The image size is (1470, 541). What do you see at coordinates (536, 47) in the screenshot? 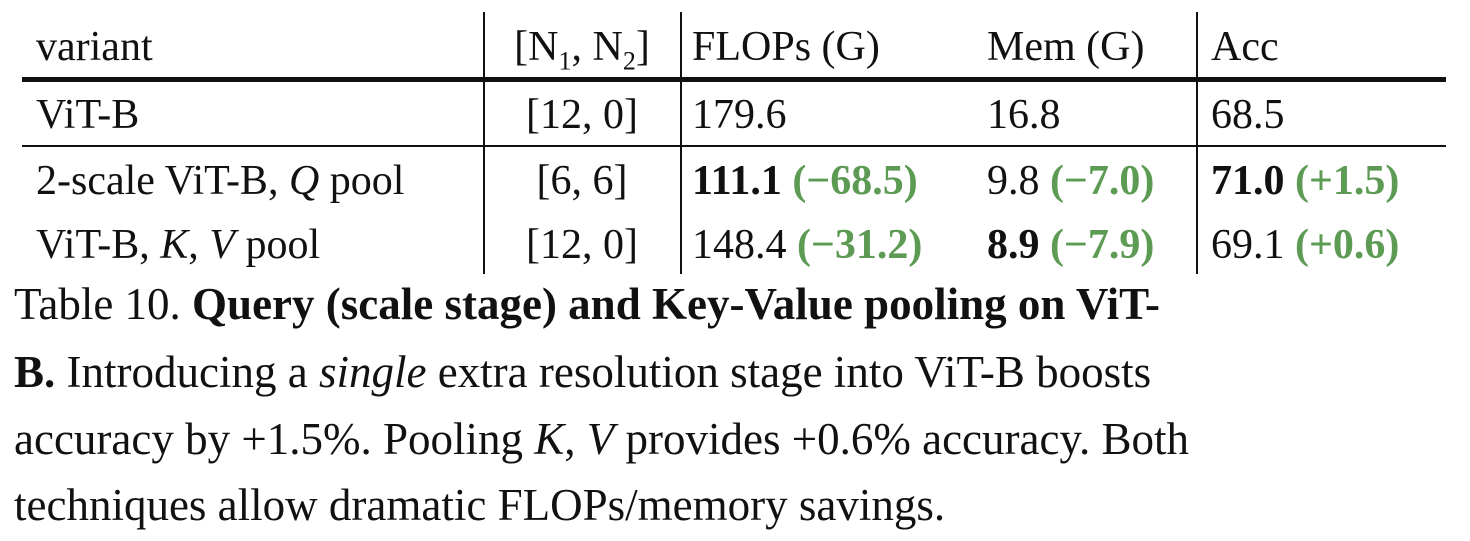
I see `header-n-open: [N` at bounding box center [536, 47].